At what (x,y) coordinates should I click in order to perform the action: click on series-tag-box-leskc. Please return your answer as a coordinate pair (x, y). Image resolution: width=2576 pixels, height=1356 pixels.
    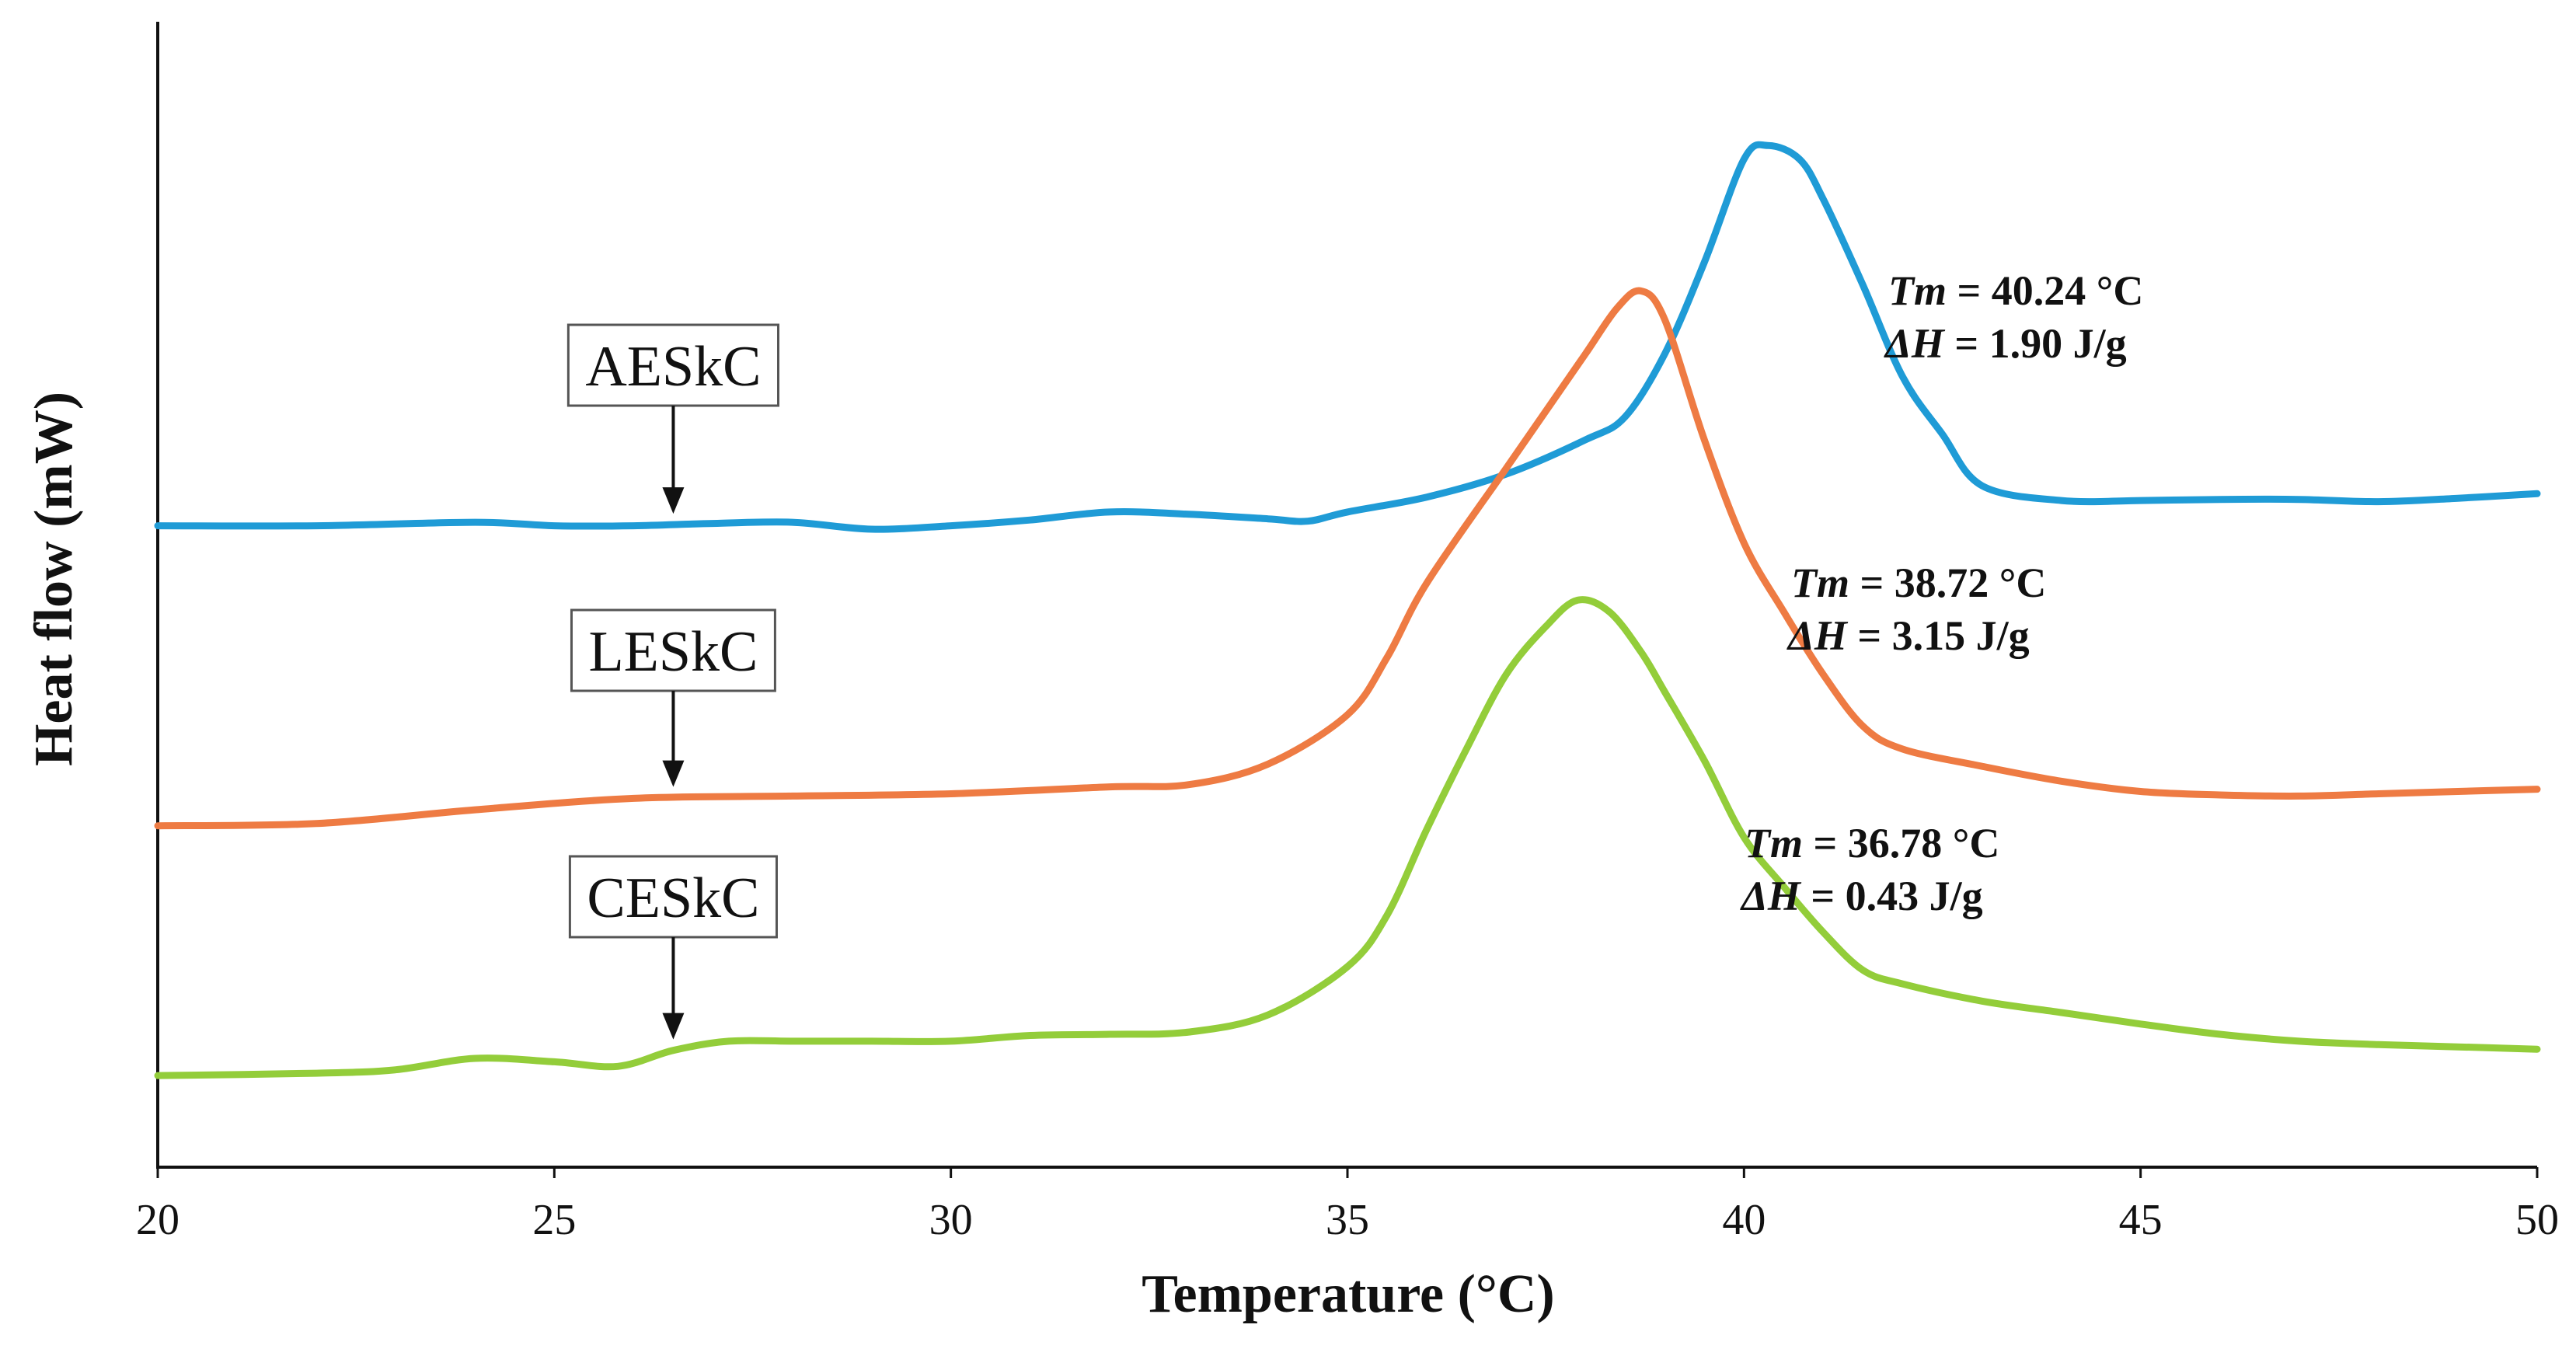
    Looking at the image, I should click on (673, 650).